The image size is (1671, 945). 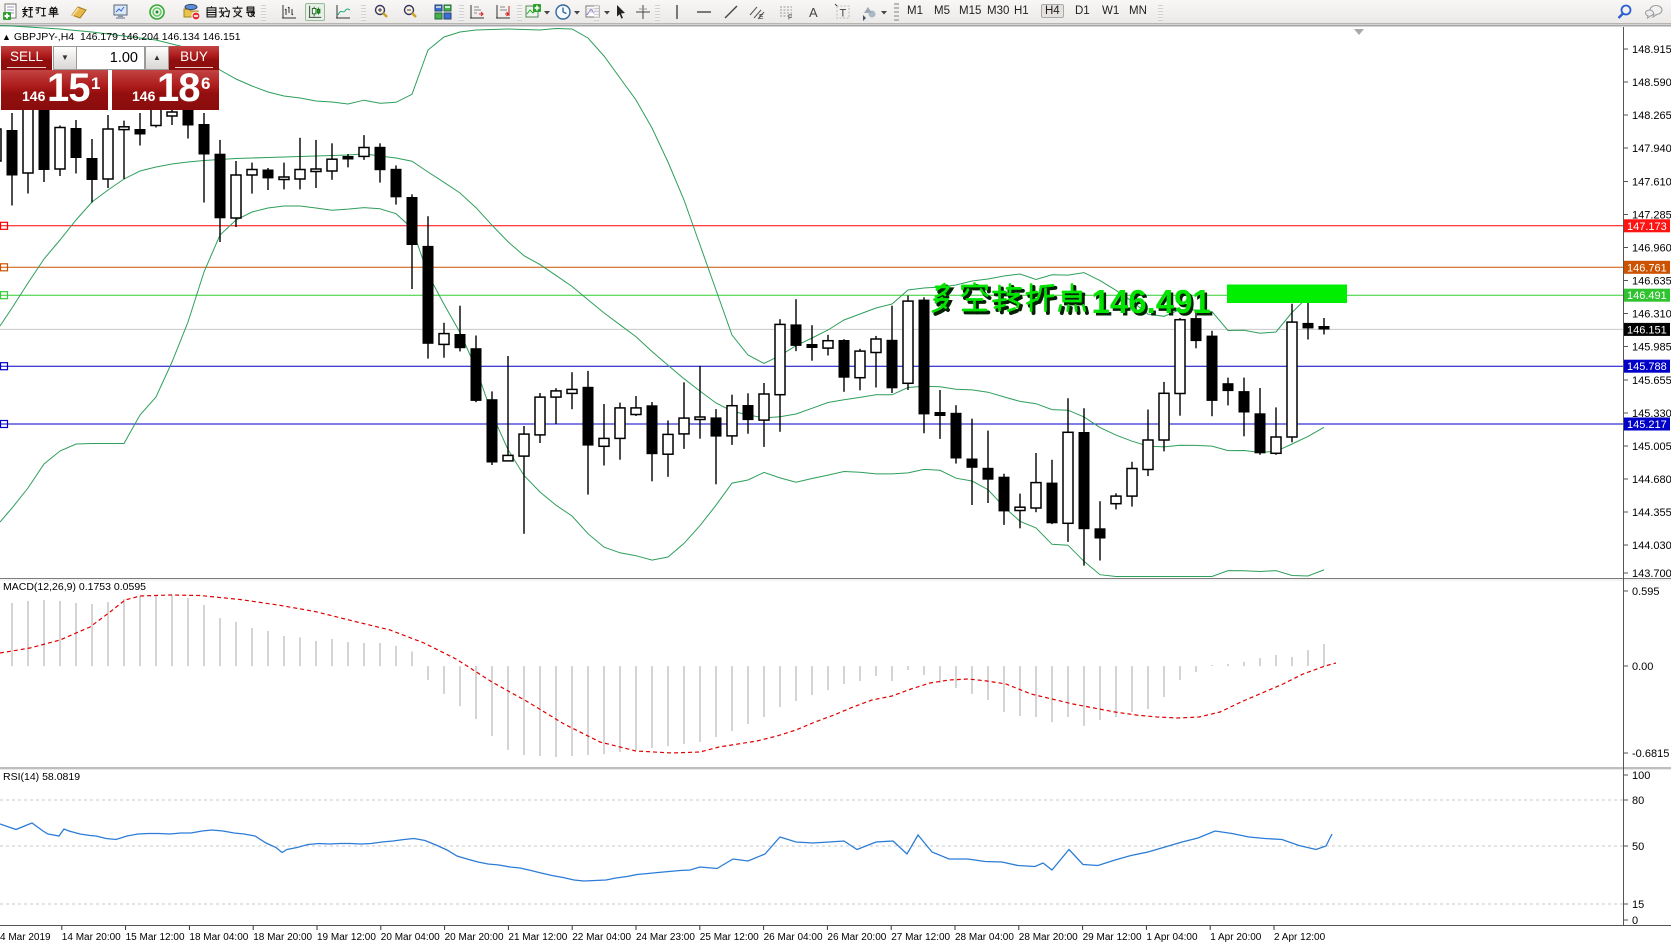 What do you see at coordinates (729, 937) in the screenshot?
I see `svg-text: 25 Mar 12:00` at bounding box center [729, 937].